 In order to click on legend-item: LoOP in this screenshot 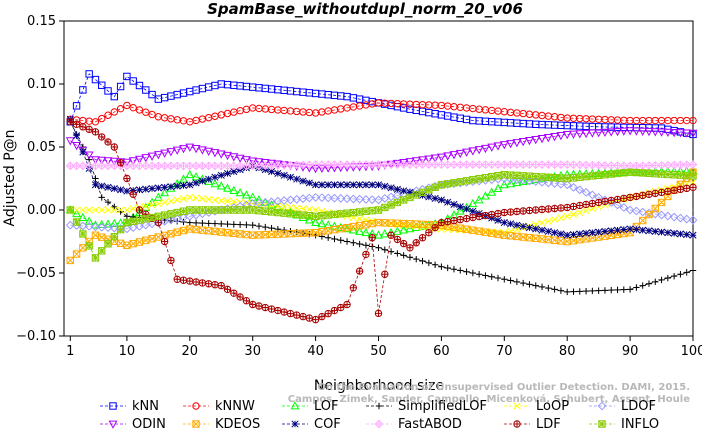, I will do `click(536, 406)`.